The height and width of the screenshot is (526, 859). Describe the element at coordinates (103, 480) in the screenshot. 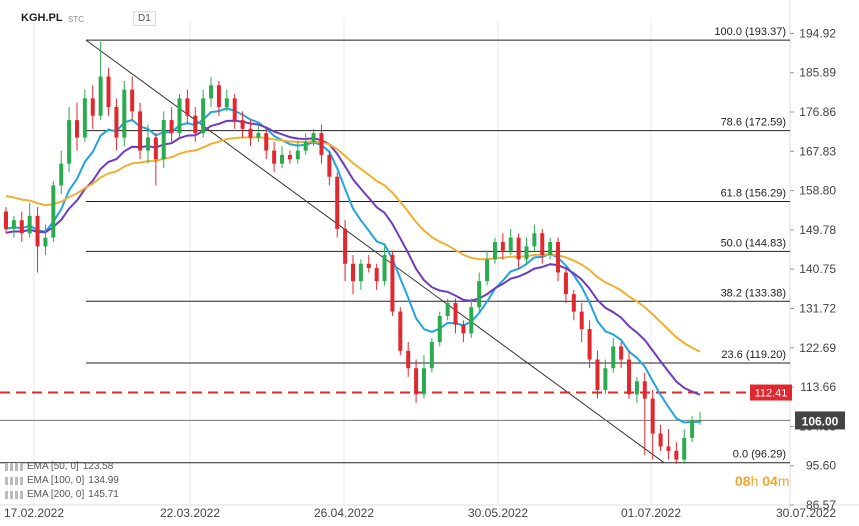

I see `legend-value: 134.99` at that location.